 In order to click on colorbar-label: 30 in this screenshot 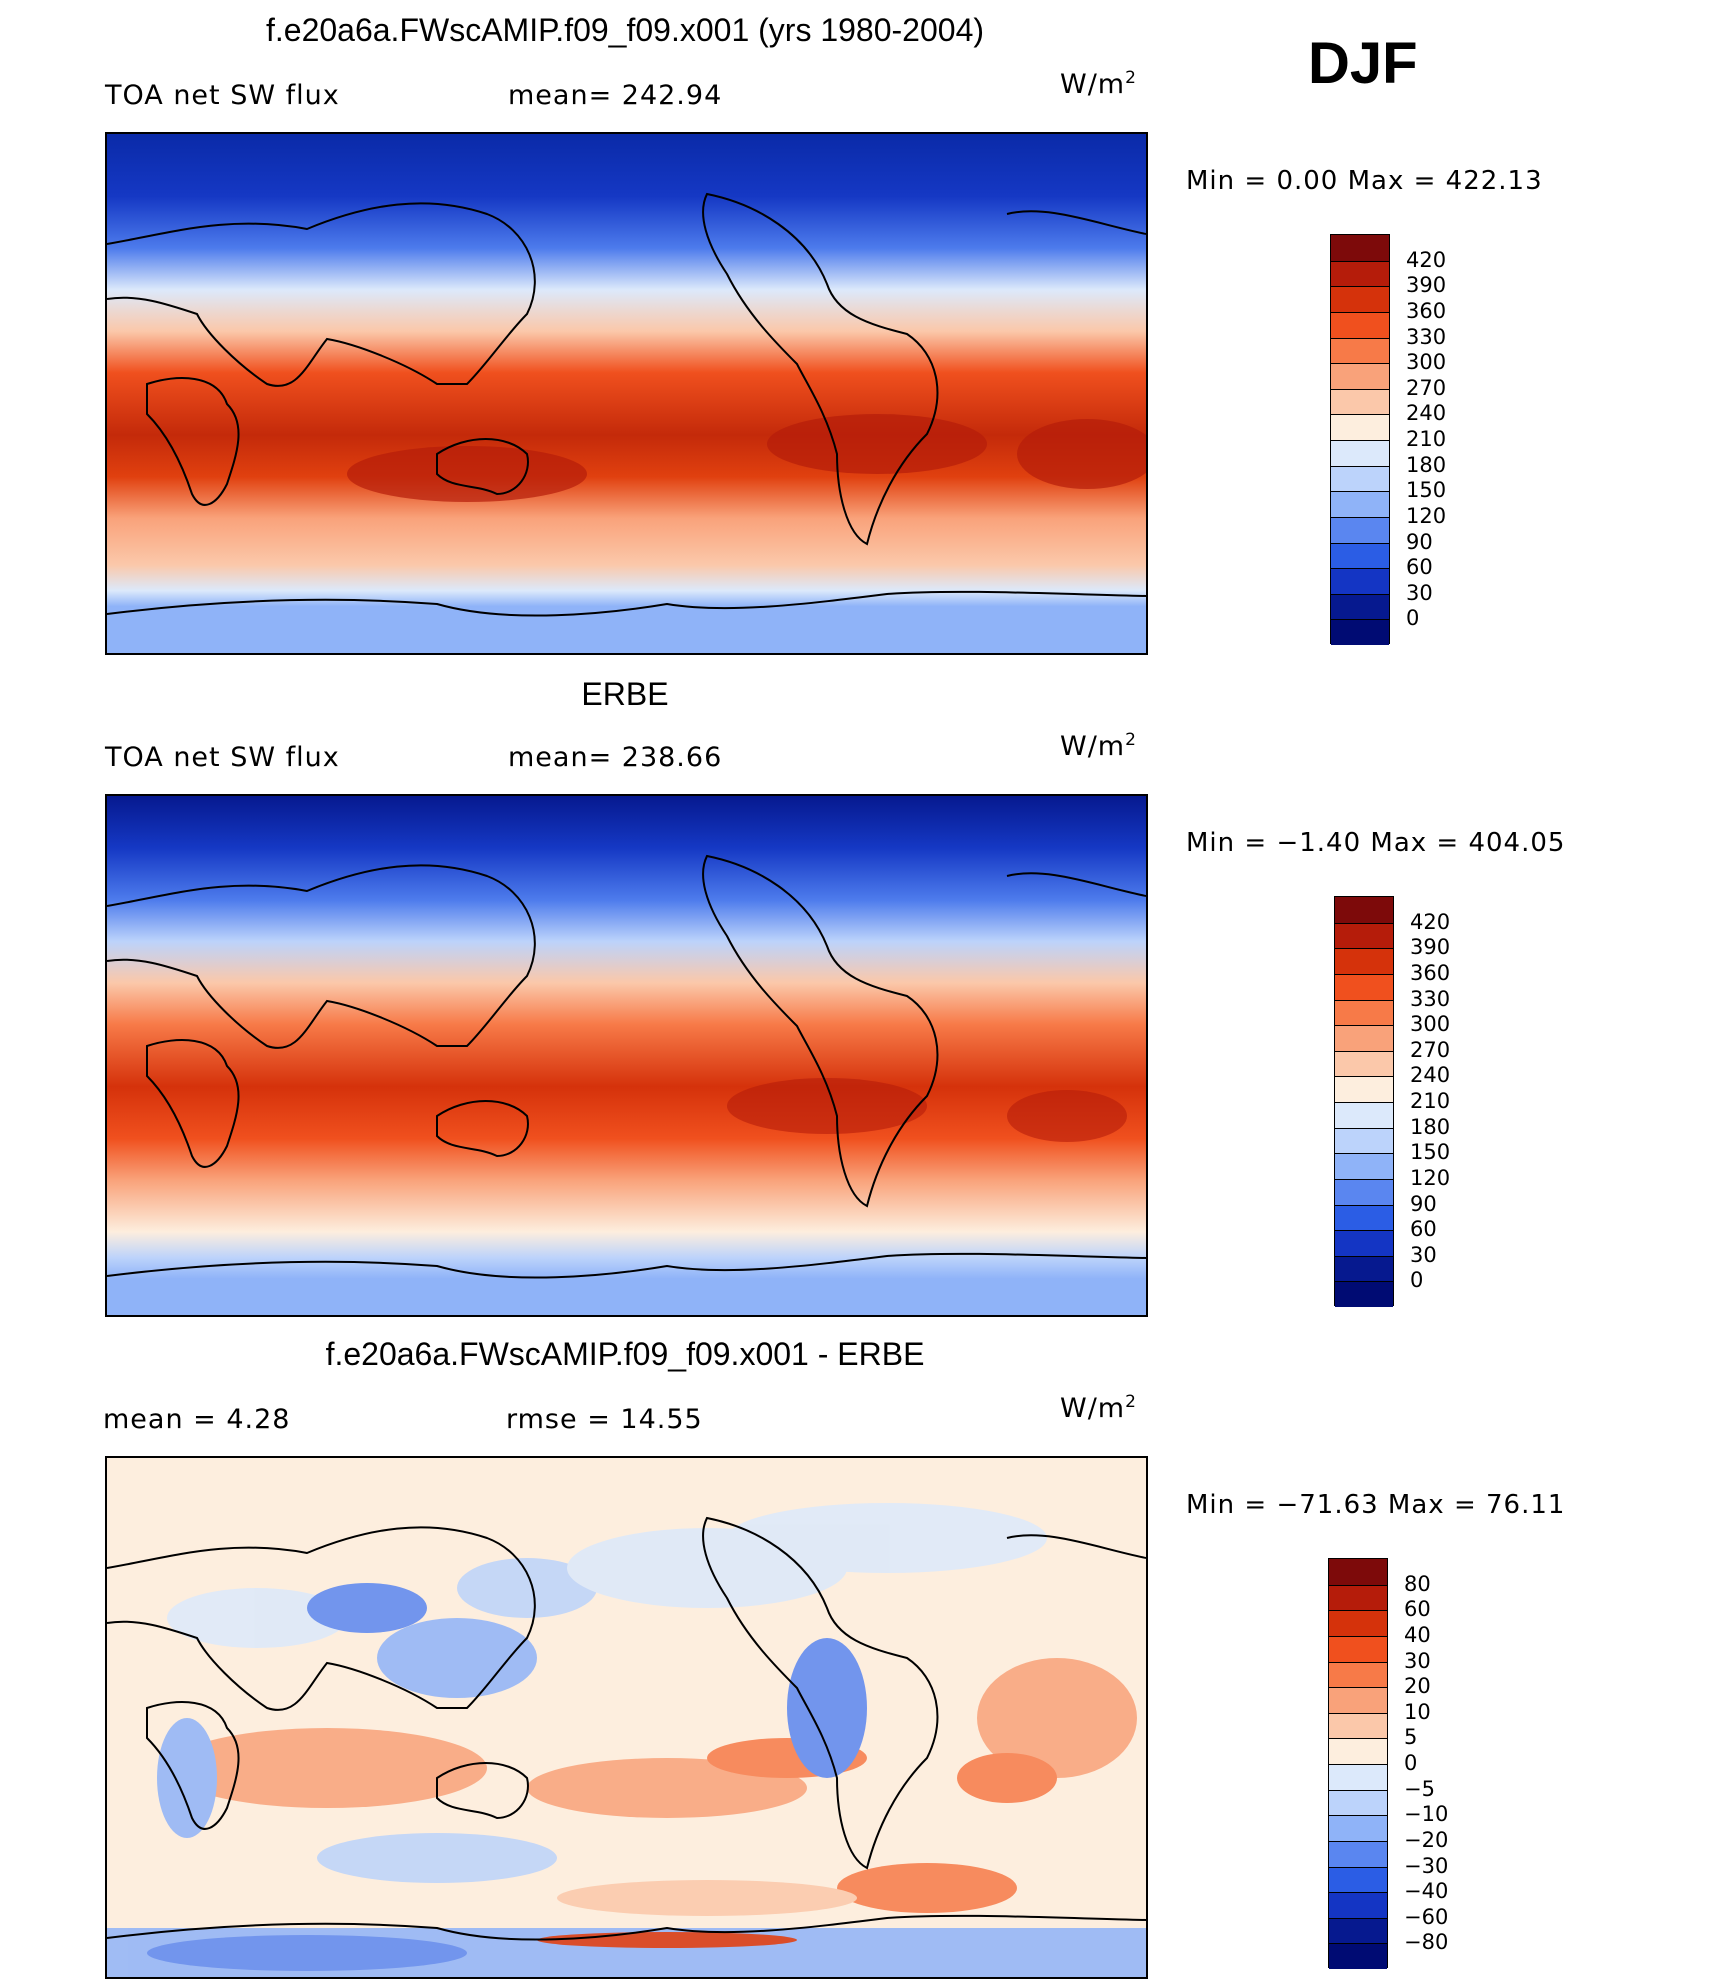, I will do `click(1417, 1660)`.